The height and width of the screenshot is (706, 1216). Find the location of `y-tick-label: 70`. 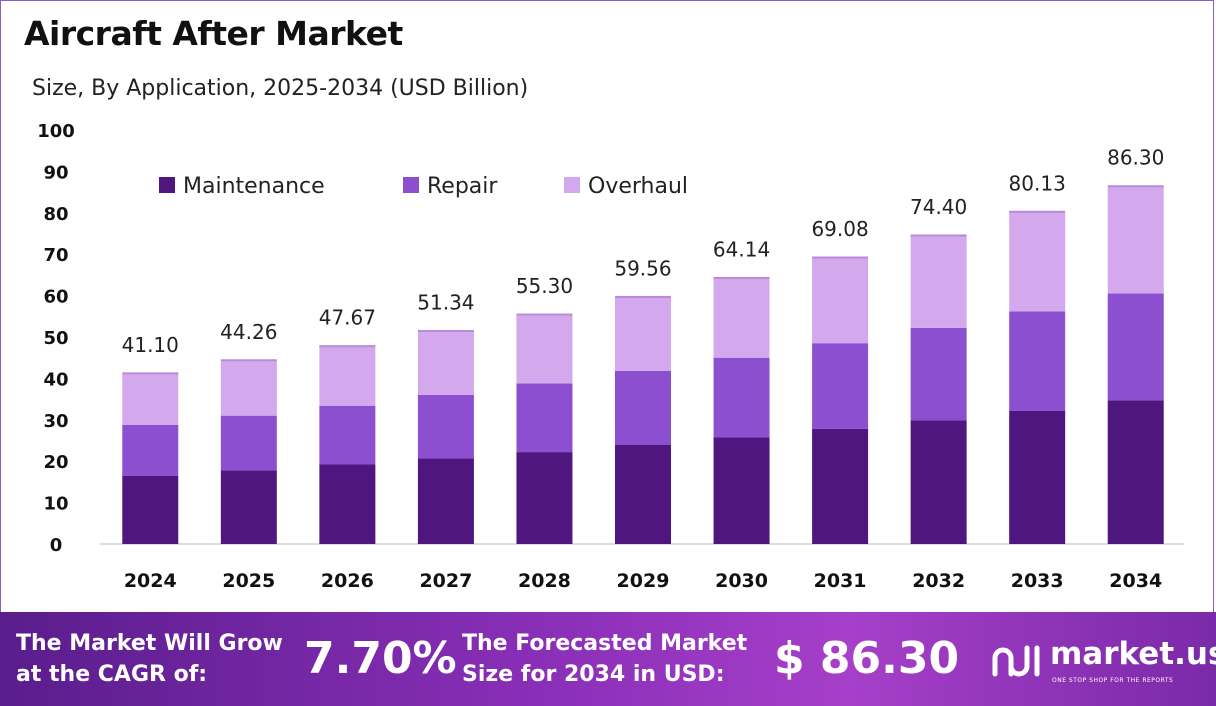

y-tick-label: 70 is located at coordinates (55, 255).